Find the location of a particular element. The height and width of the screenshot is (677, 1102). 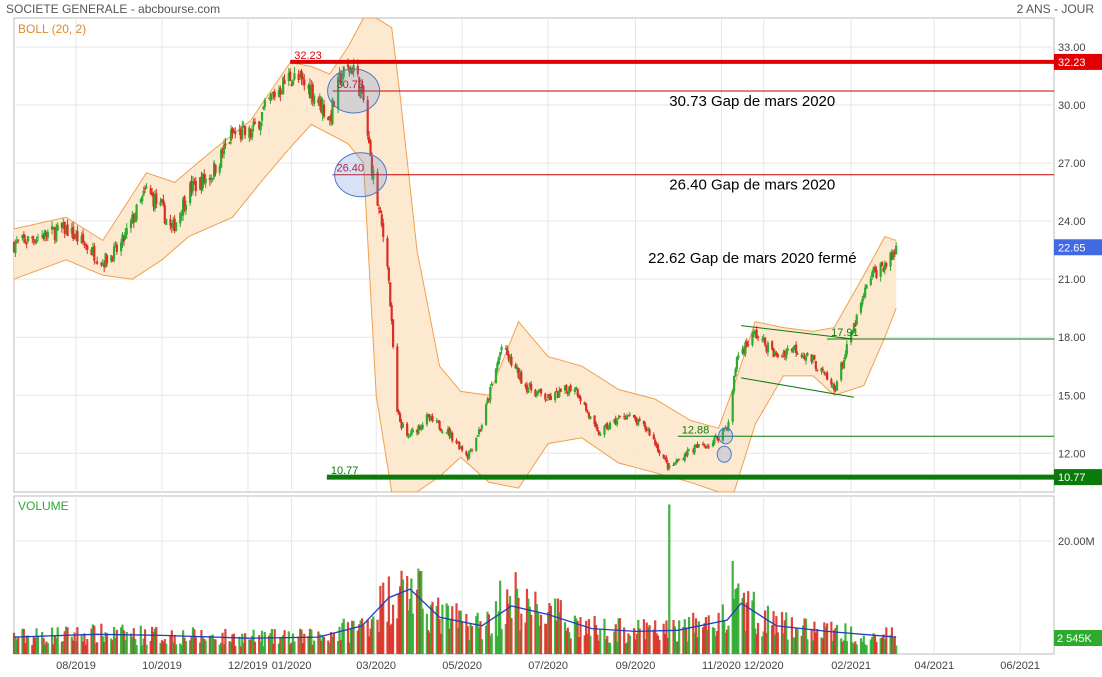

x-tick-label: 07/2020 is located at coordinates (548, 666).